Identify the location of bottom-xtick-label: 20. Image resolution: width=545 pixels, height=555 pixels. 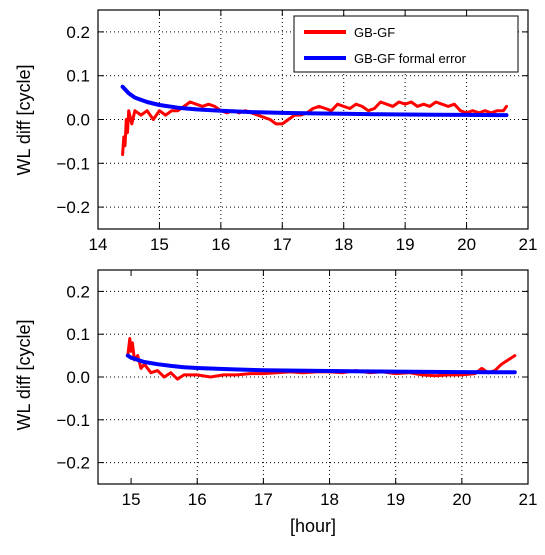
(461, 499).